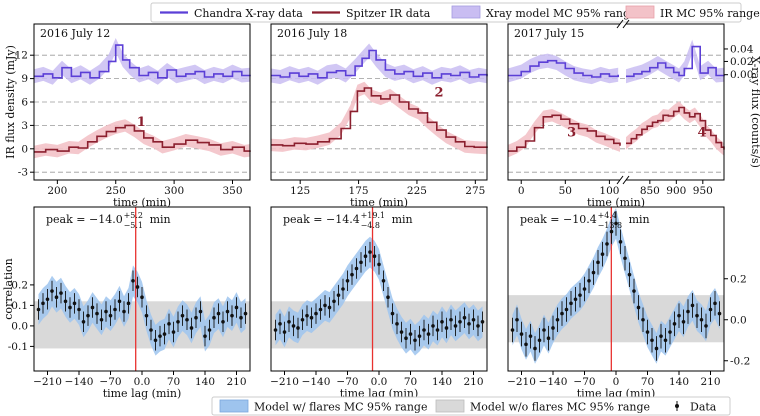 The image size is (760, 416). I want to click on legend-ir-label: Spitzer IR data, so click(388, 13).